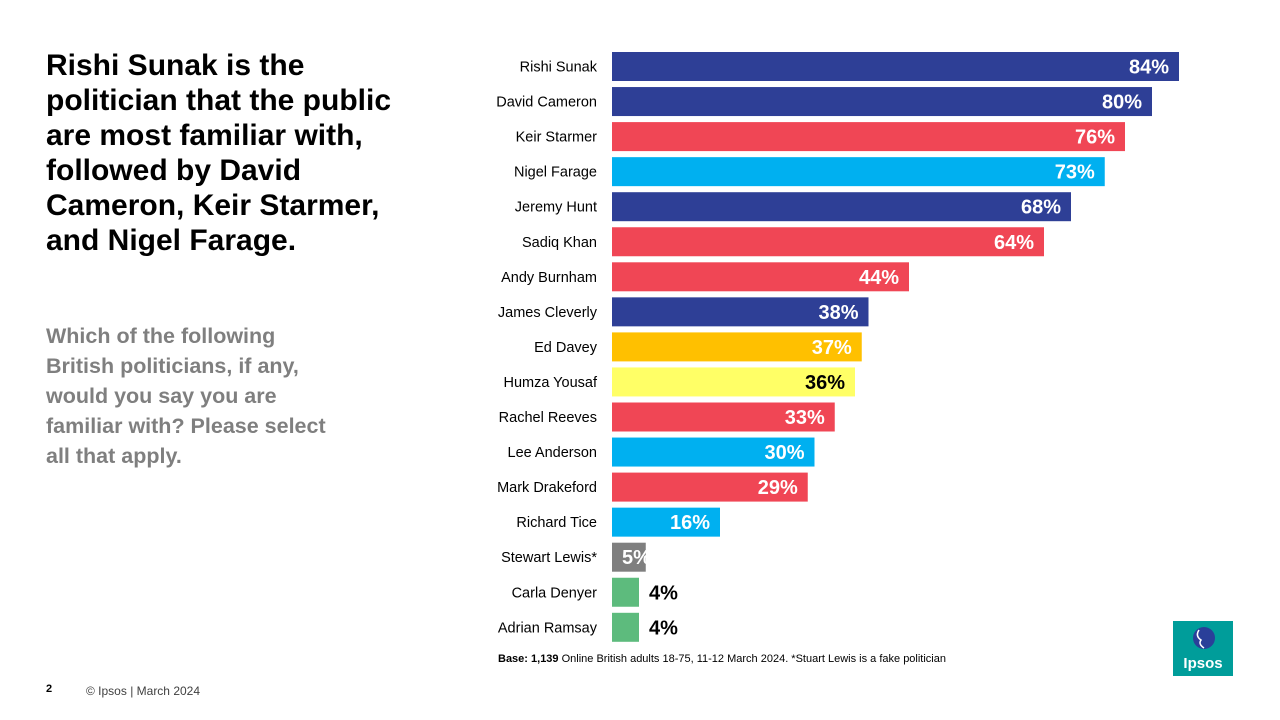 This screenshot has height=720, width=1280. What do you see at coordinates (555, 593) in the screenshot?
I see `category-label: Carla Denyer` at bounding box center [555, 593].